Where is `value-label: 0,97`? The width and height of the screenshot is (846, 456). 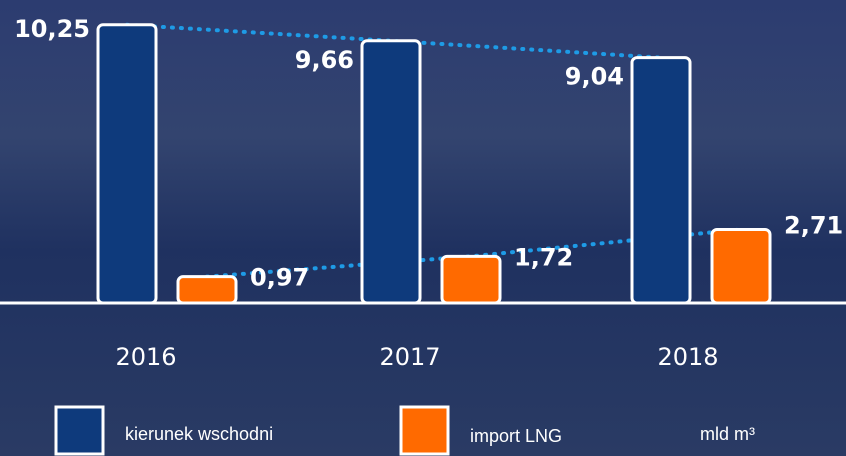
value-label: 0,97 is located at coordinates (279, 278).